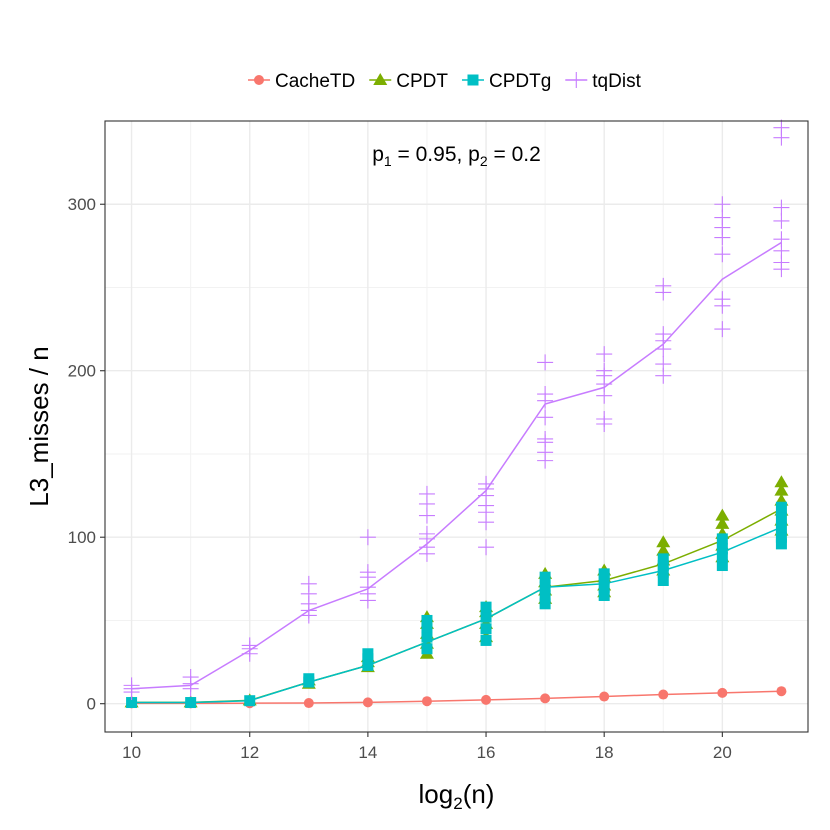 The width and height of the screenshot is (830, 830). Describe the element at coordinates (473, 80) in the screenshot. I see `legend-key-square` at that location.